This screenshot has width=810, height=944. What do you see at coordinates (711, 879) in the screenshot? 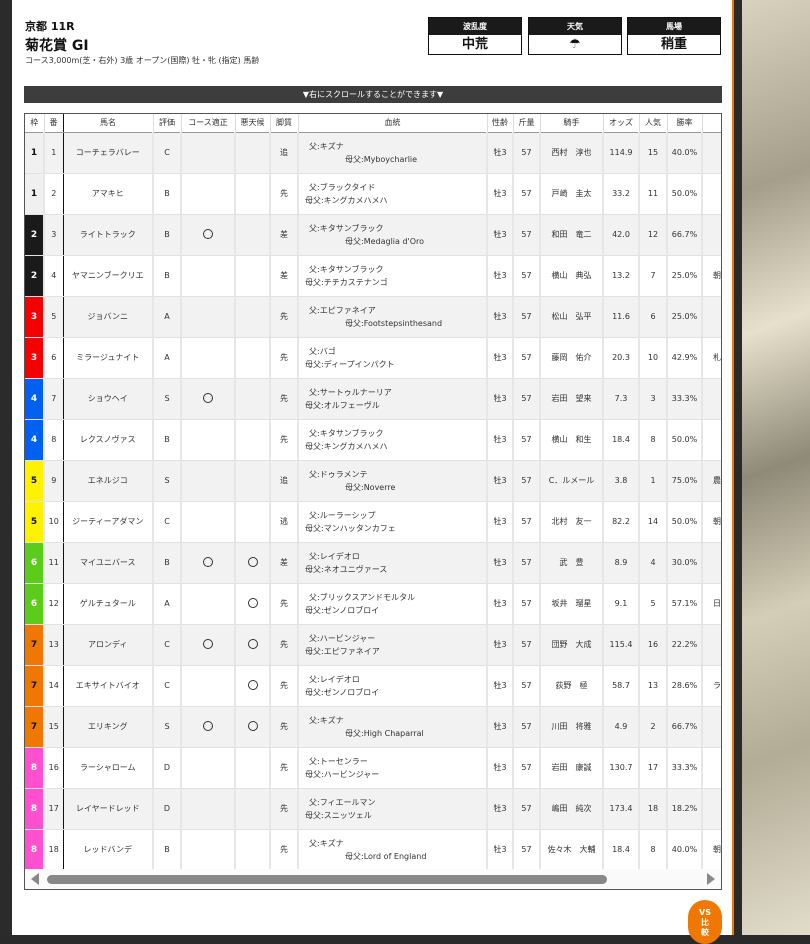
I see `scroll-right-arrow-icon` at bounding box center [711, 879].